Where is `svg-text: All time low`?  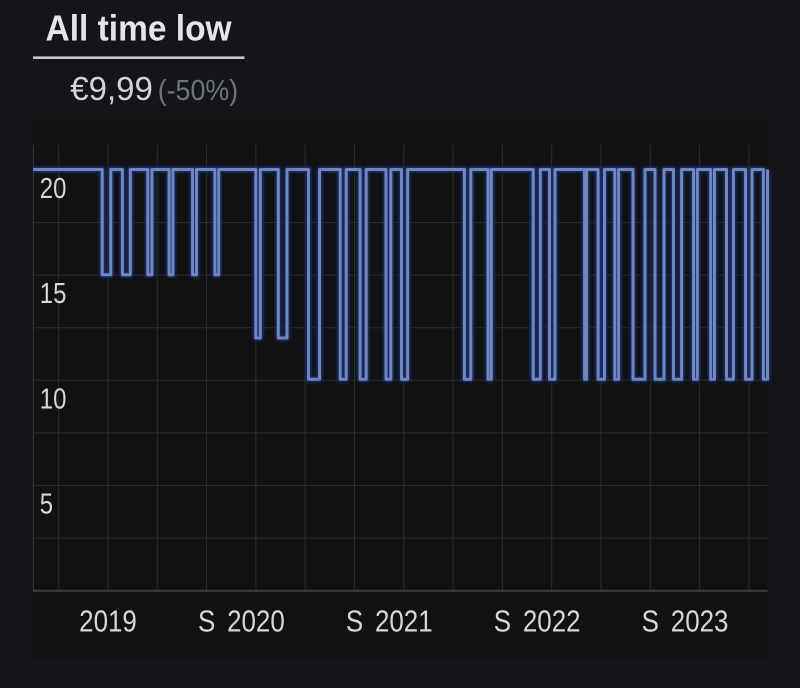 svg-text: All time low is located at coordinates (139, 28).